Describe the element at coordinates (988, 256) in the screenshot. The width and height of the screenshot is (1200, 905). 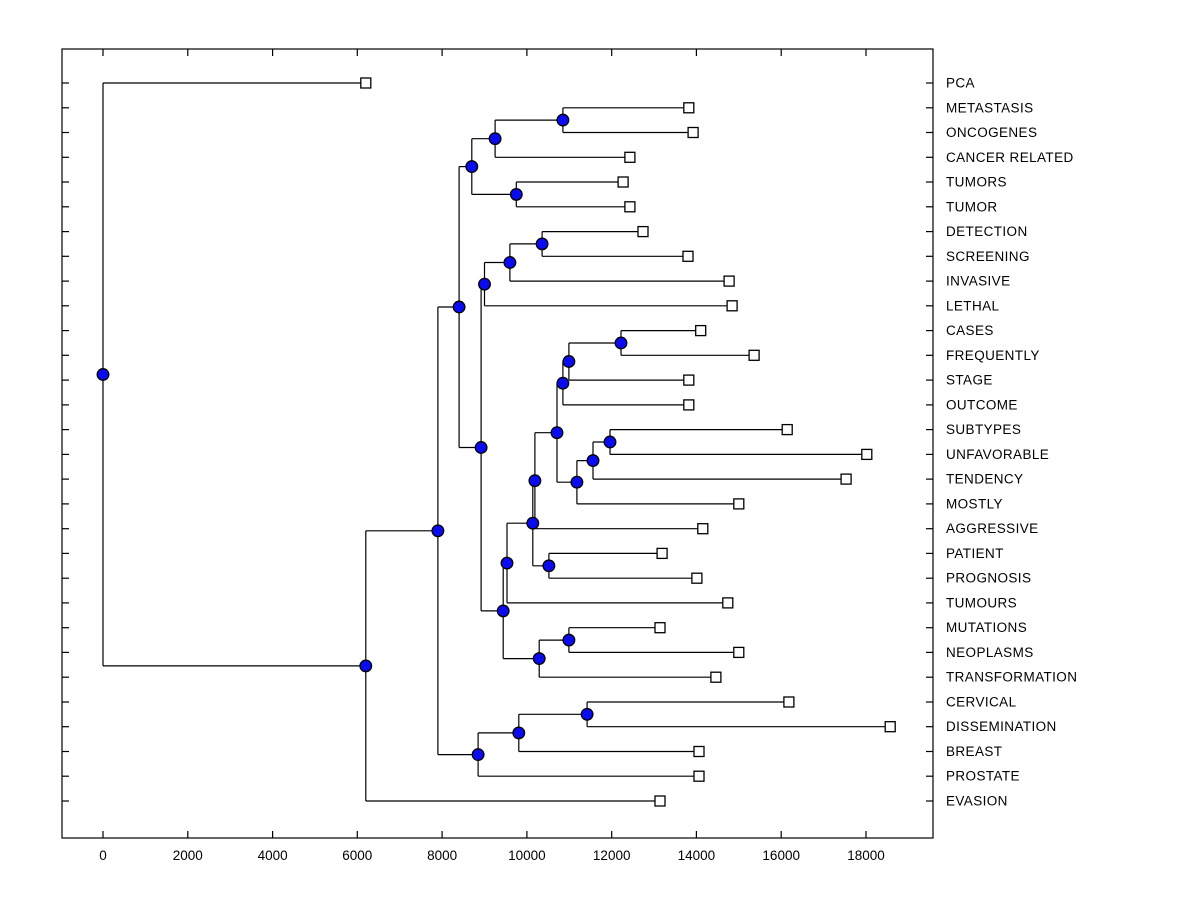
I see `leaf-label-screening: SCREENING` at that location.